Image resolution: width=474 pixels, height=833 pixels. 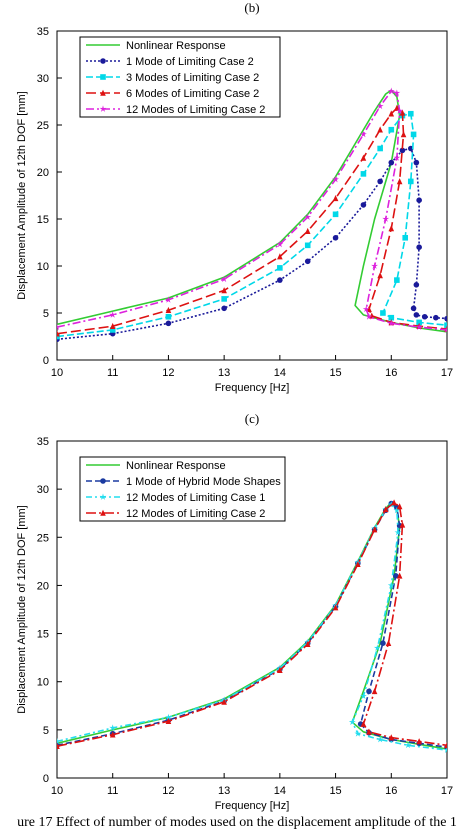 I want to click on legend-entry-1-mode-of-limiting-case-2: 1 Mode of Limiting Case 2, so click(x=190, y=62).